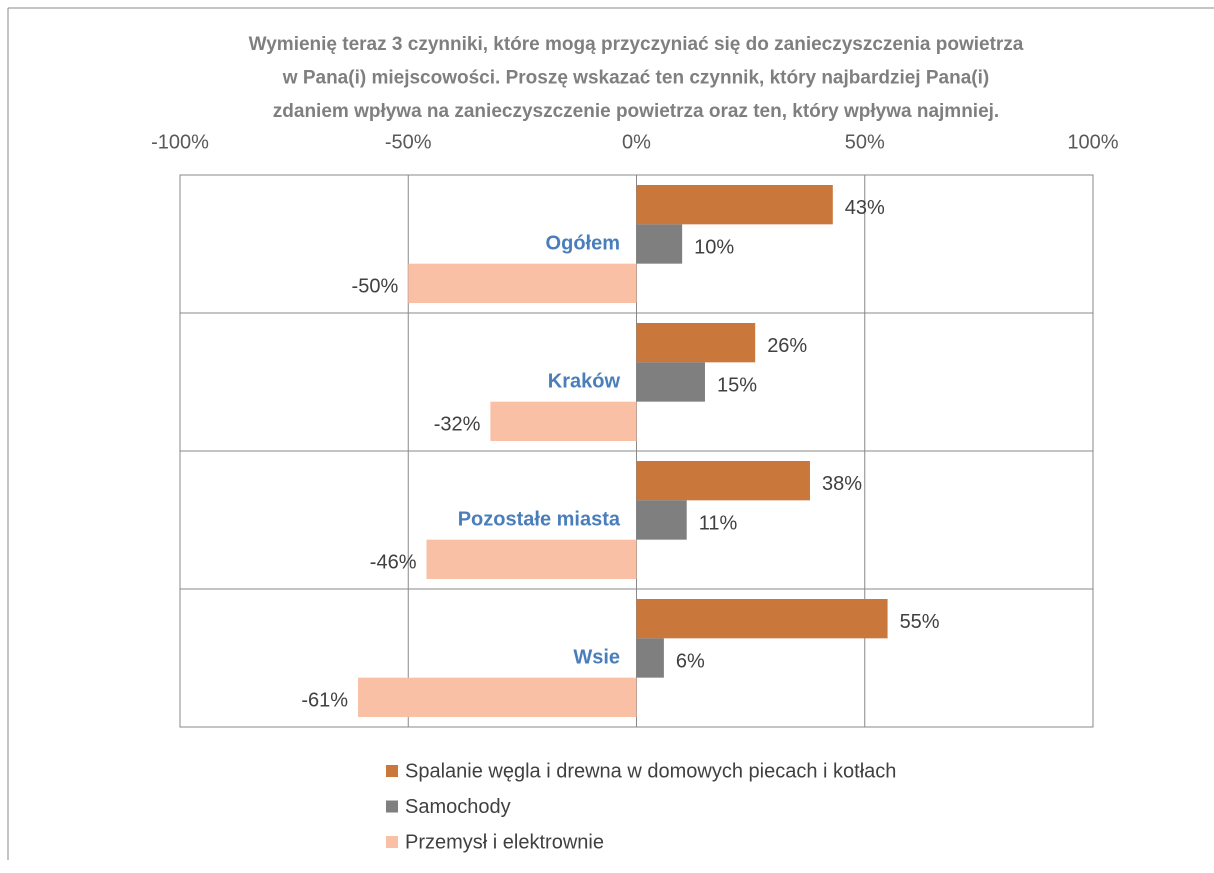 This screenshot has width=1214, height=873. I want to click on category-label: Wsie, so click(596, 657).